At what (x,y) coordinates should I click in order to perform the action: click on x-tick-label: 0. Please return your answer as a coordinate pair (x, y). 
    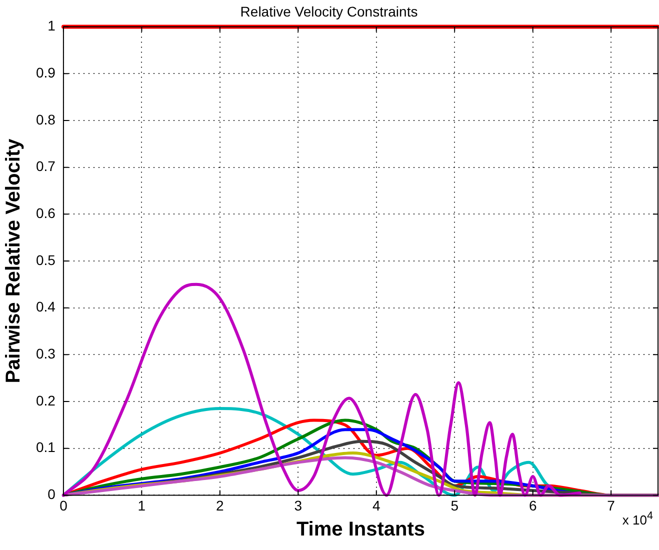
    Looking at the image, I should click on (64, 505).